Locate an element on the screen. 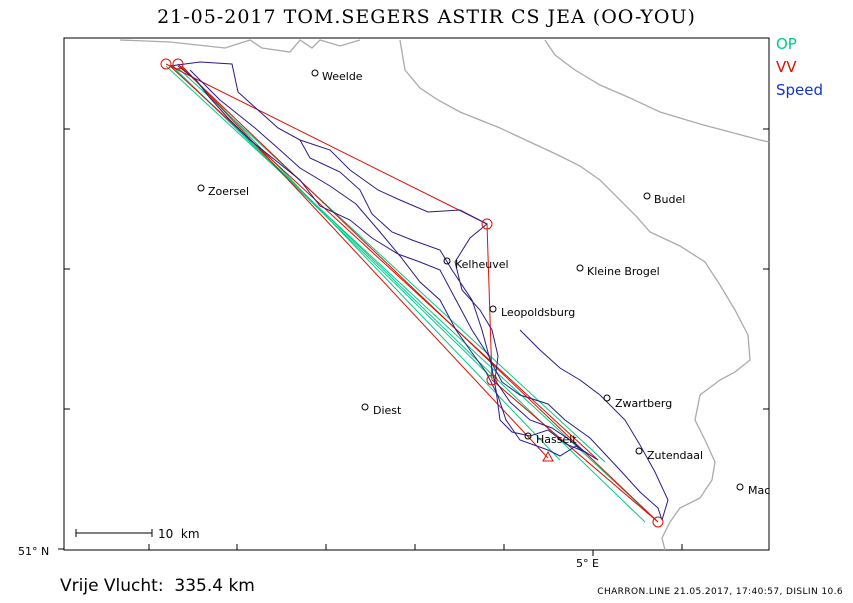 The height and width of the screenshot is (603, 853). lat-axis-label: 51° N is located at coordinates (33, 551).